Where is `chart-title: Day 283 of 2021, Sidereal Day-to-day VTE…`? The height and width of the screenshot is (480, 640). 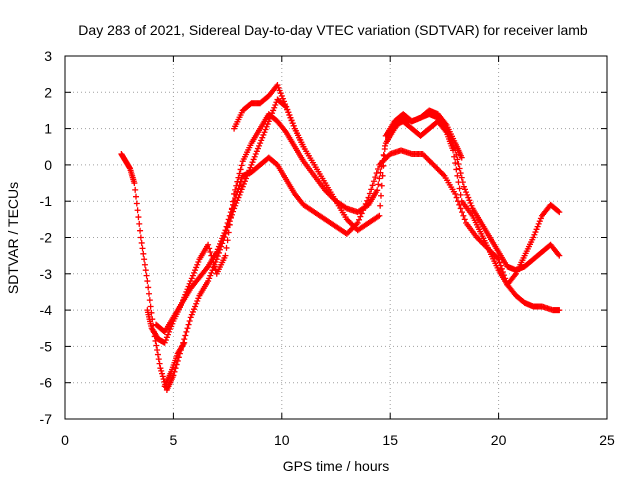
chart-title: Day 283 of 2021, Sidereal Day-to-day VTE… is located at coordinates (333, 30).